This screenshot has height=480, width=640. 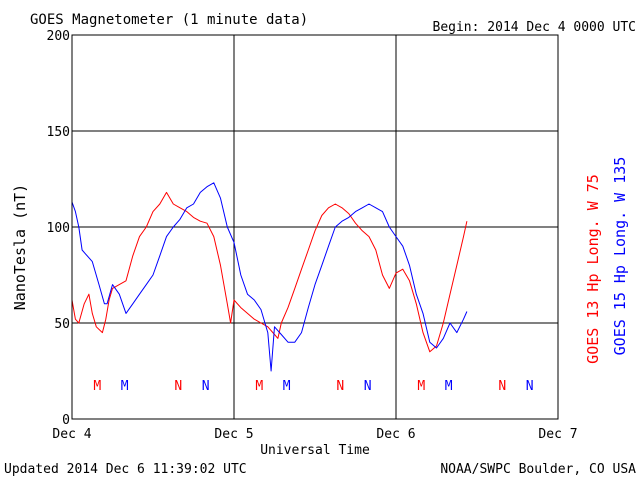 What do you see at coordinates (58, 36) in the screenshot?
I see `y-tick-label: 200` at bounding box center [58, 36].